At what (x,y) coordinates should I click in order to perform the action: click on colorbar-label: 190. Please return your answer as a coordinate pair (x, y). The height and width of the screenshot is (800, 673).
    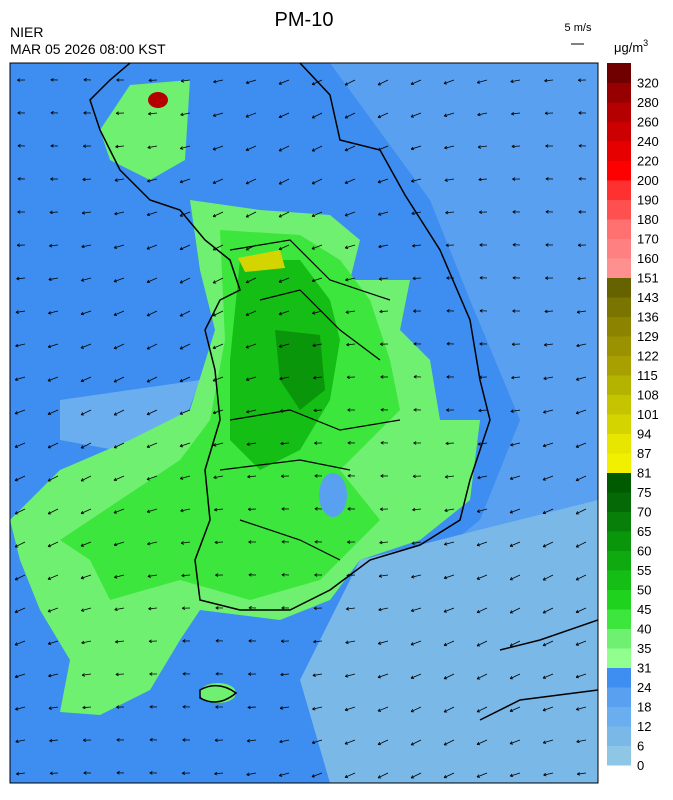
    Looking at the image, I should click on (648, 200).